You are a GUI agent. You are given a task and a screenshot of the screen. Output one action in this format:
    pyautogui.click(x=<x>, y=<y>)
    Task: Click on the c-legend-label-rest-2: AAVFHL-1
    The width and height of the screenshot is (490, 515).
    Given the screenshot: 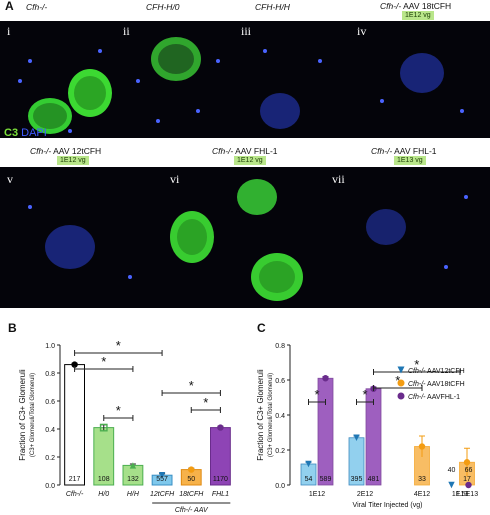 What is the action you would take?
    pyautogui.click(x=443, y=397)
    